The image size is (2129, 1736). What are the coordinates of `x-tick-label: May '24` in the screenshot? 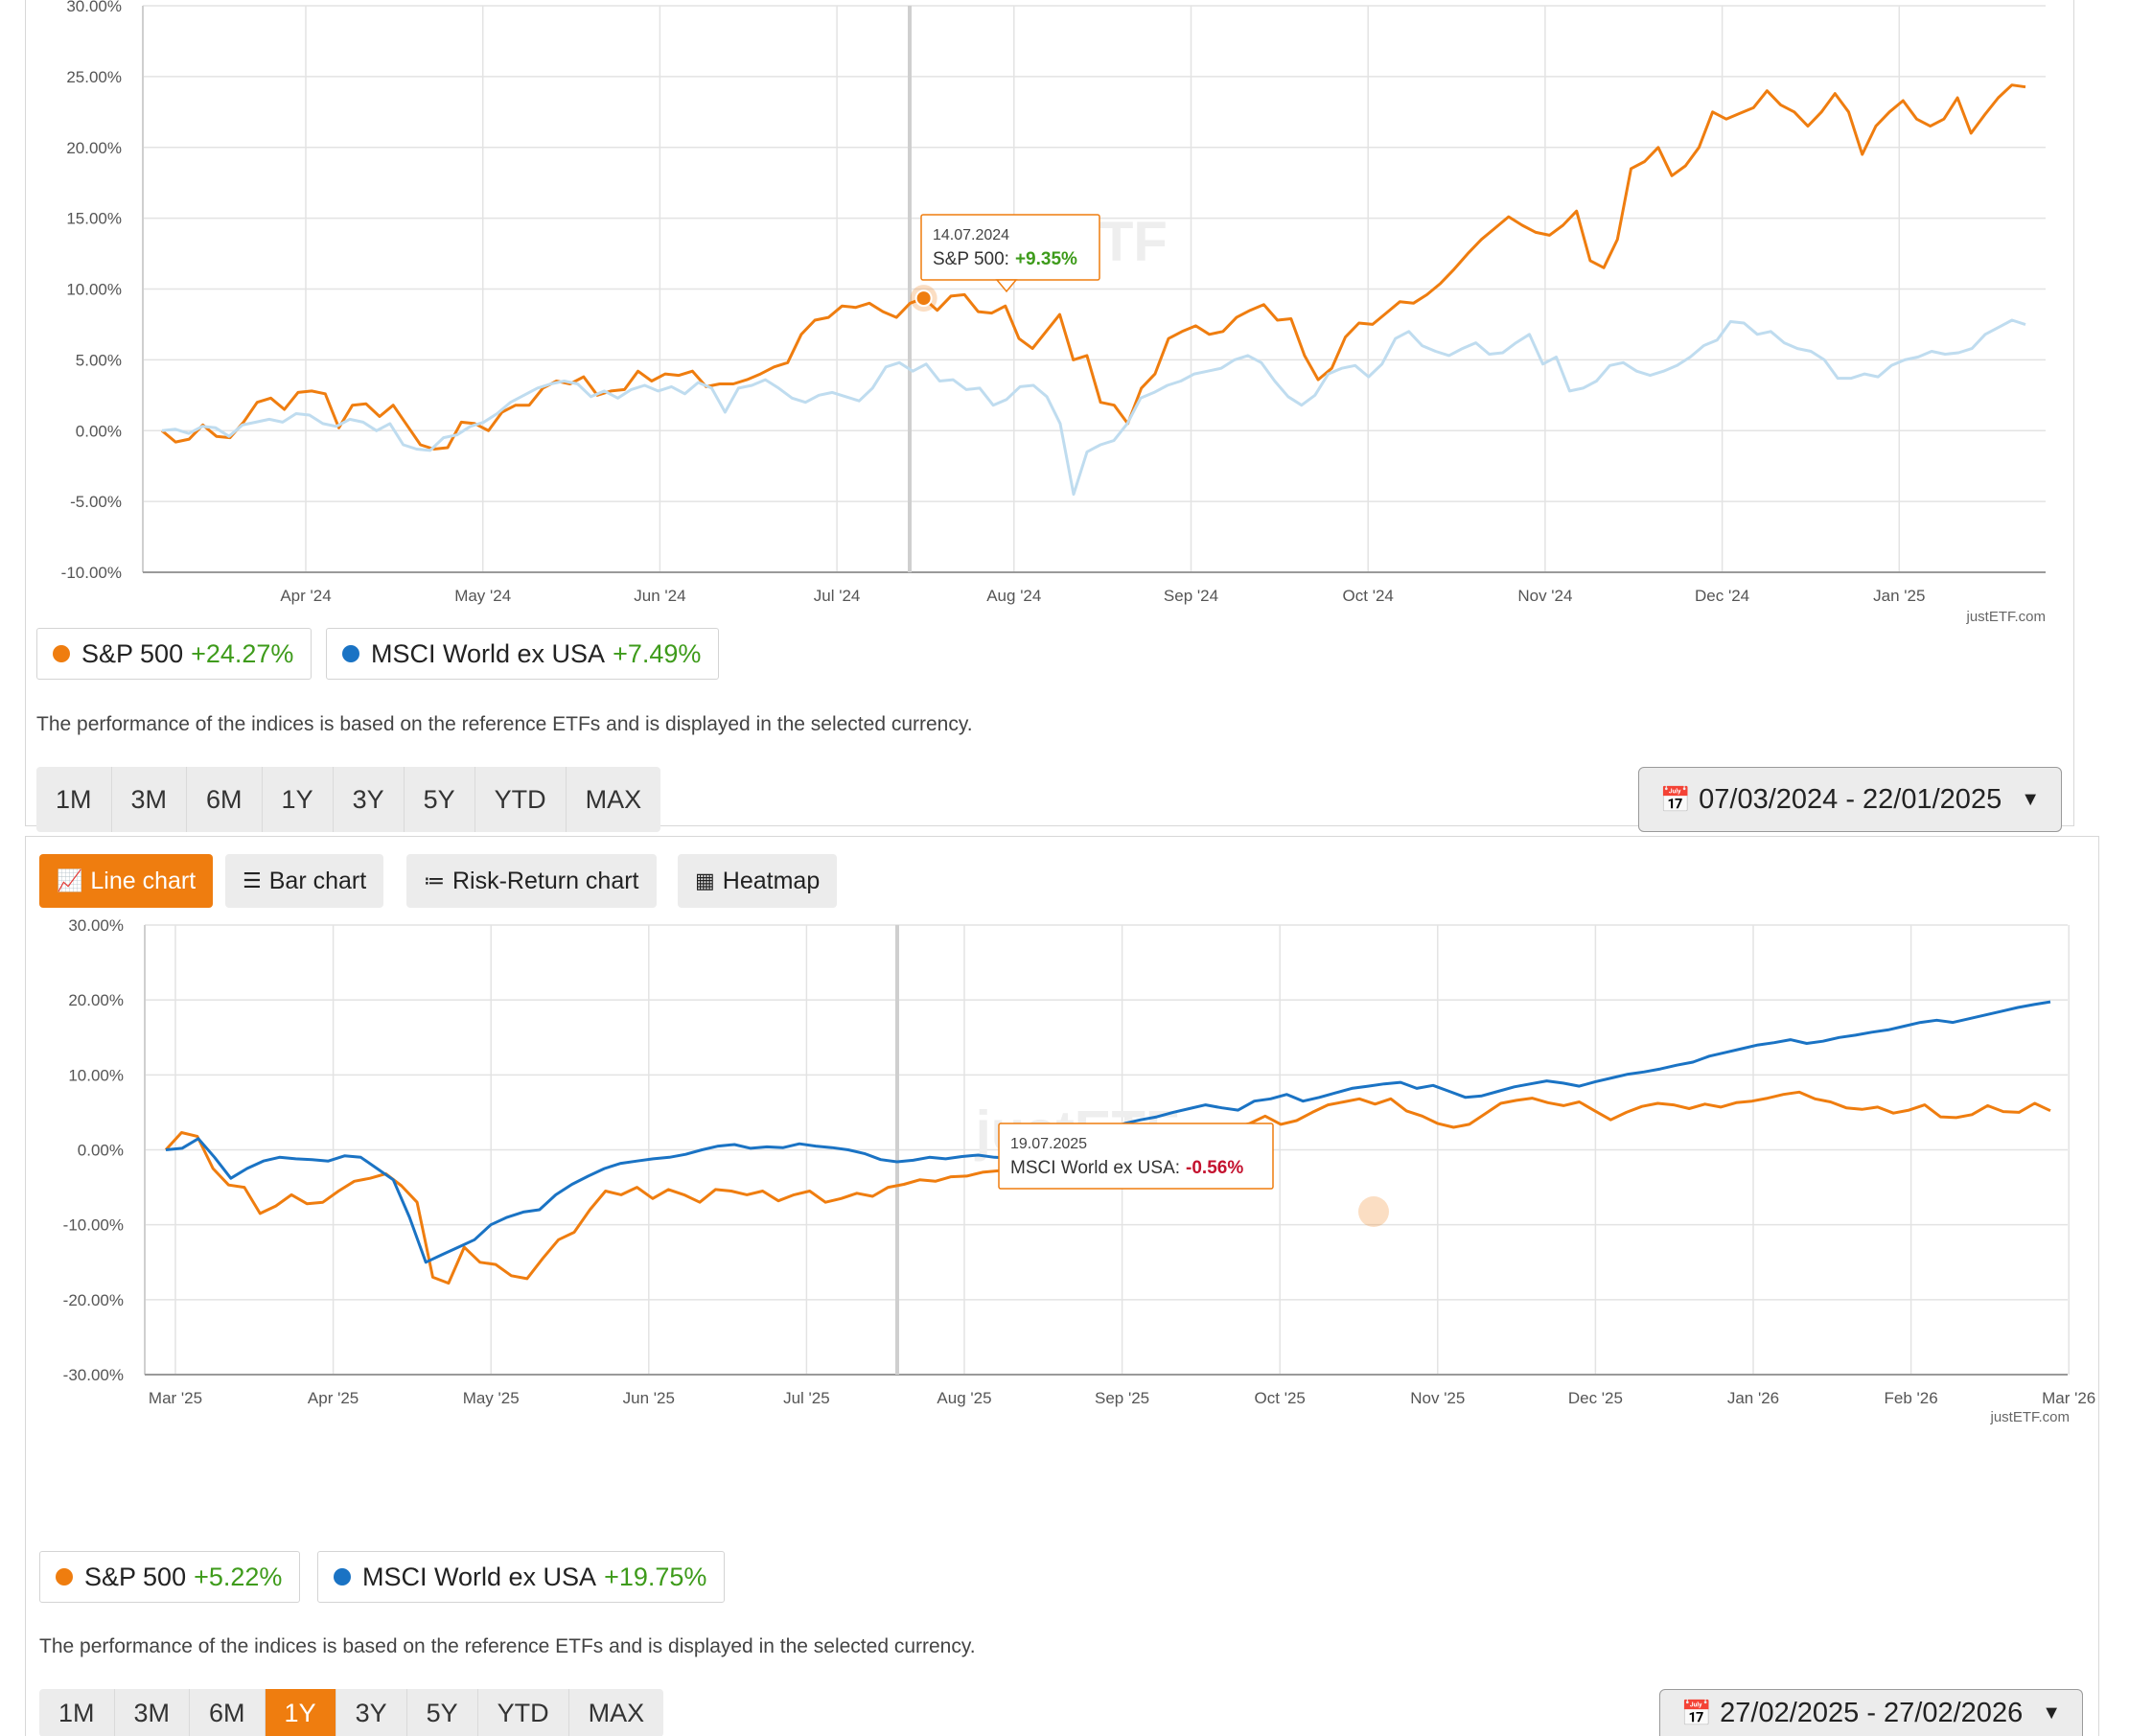 It's located at (482, 596).